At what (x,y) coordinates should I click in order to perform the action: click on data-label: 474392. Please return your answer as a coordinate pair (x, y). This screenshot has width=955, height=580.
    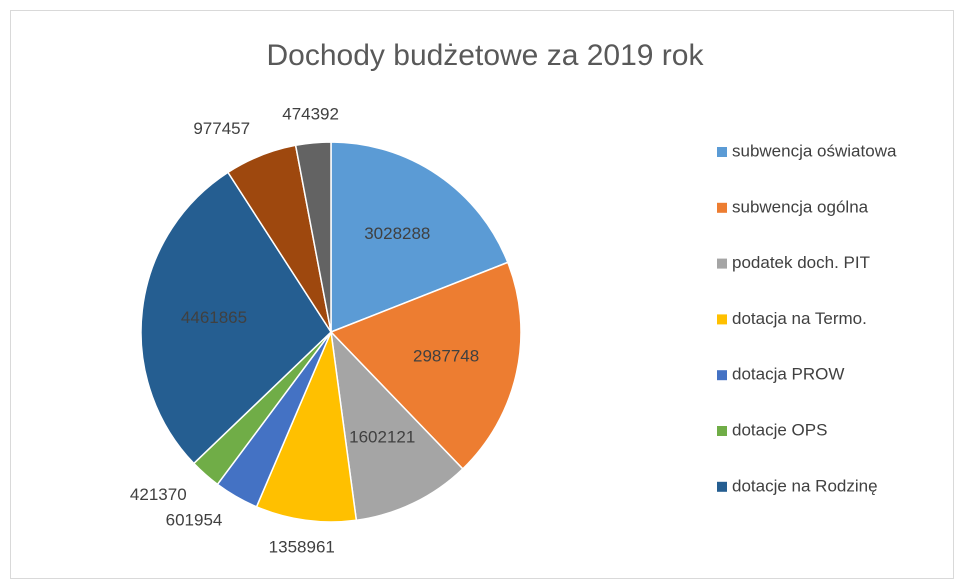
    Looking at the image, I should click on (310, 113).